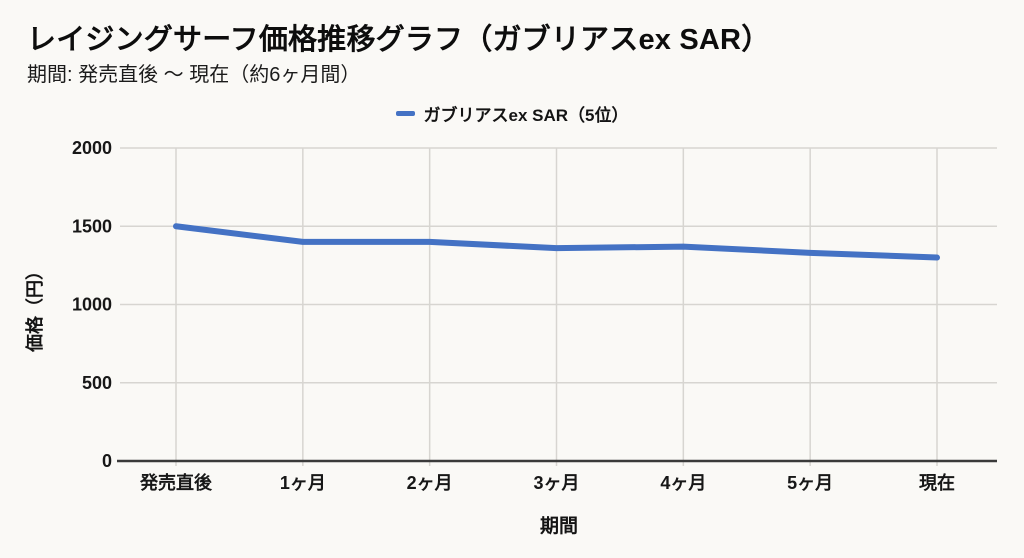  Describe the element at coordinates (107, 461) in the screenshot. I see `y-tick-label: 0` at that location.